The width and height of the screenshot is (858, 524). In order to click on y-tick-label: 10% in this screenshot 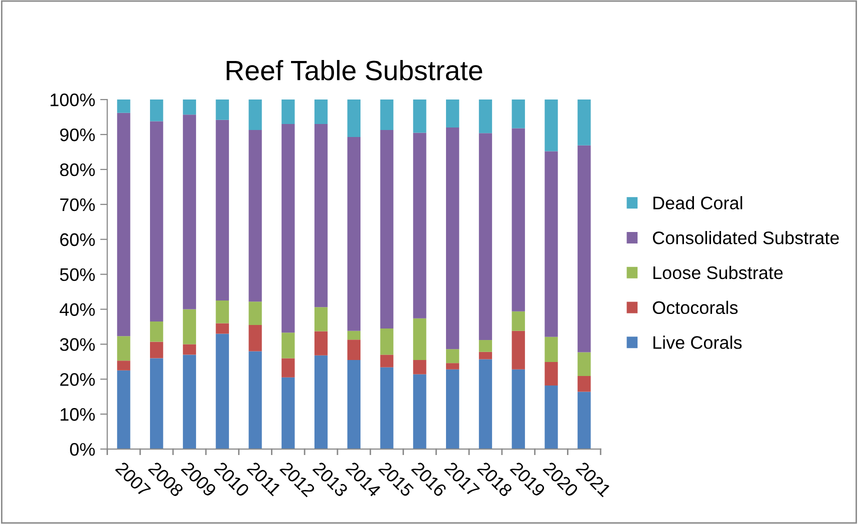, I will do `click(77, 414)`.